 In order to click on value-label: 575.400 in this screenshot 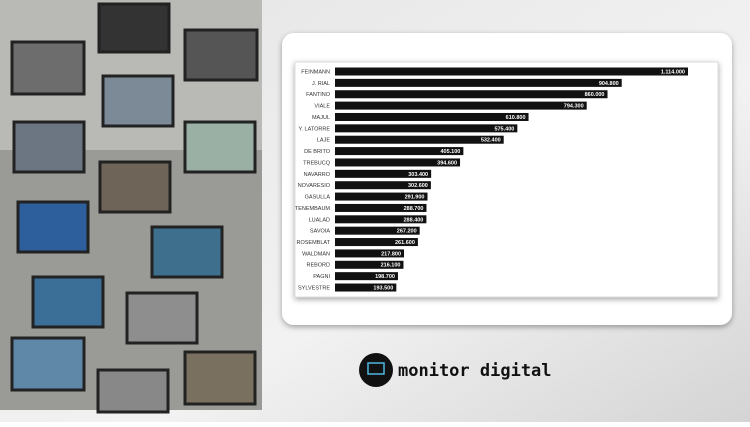, I will do `click(504, 129)`.